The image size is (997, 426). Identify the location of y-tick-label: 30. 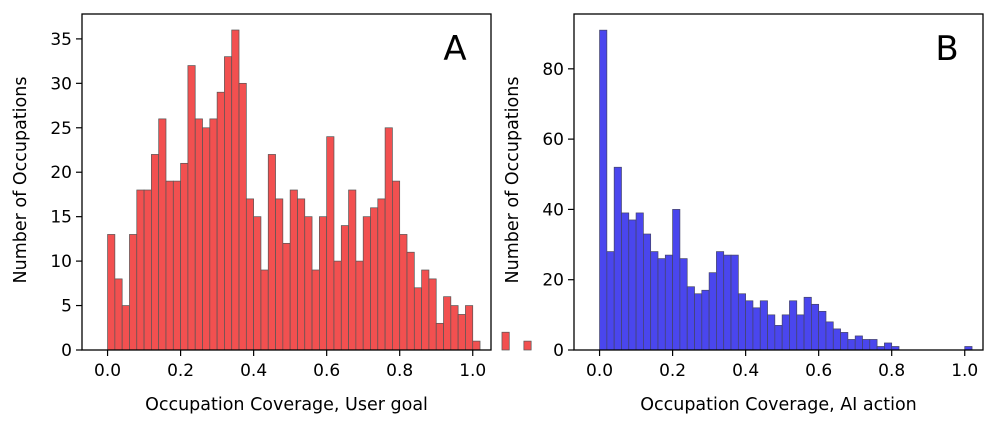
(61, 84).